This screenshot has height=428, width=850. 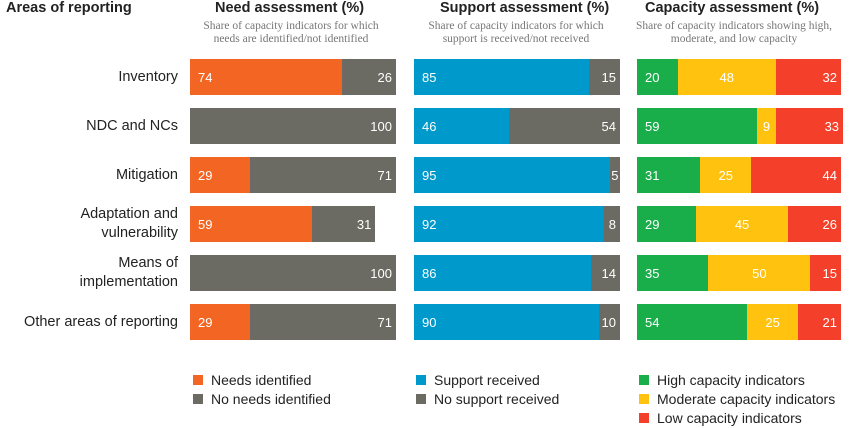 I want to click on bar-value-label: 92, so click(x=429, y=224).